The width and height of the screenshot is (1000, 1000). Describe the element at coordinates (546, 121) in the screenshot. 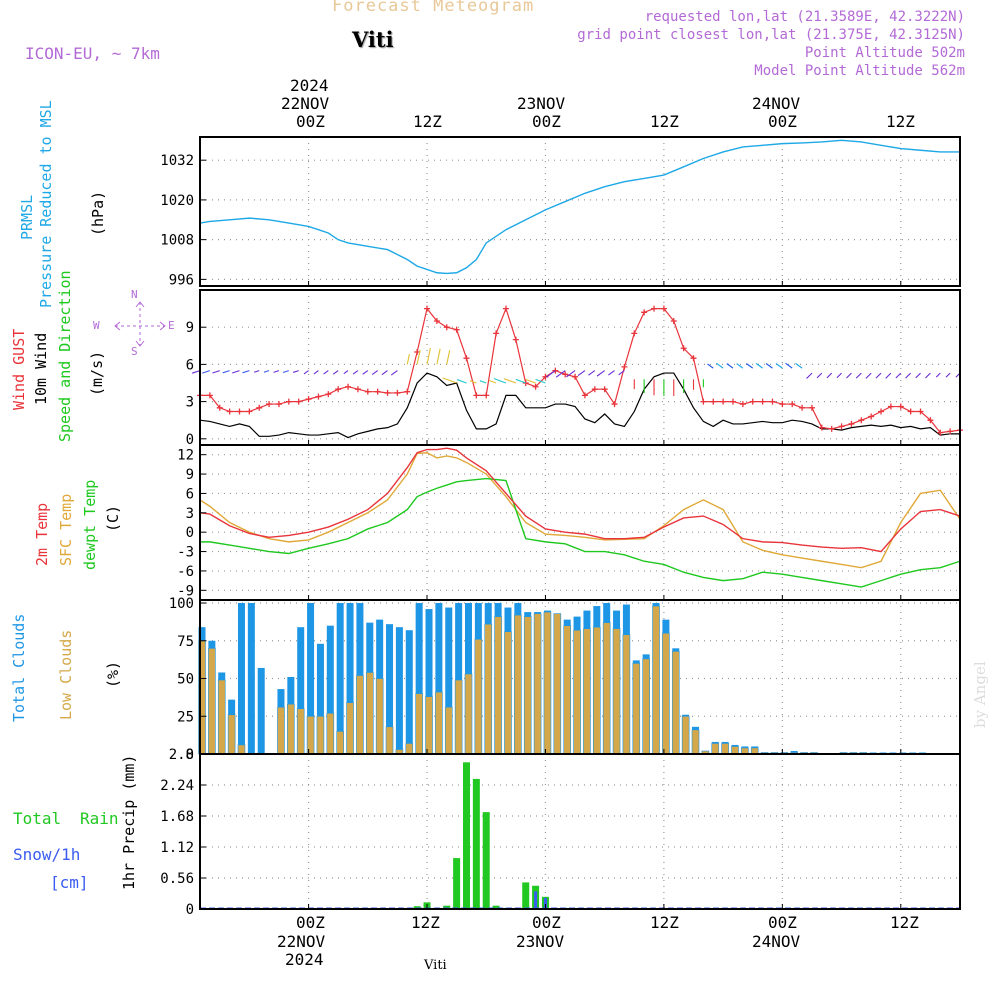

I see `top-tick-label: 00Z` at that location.